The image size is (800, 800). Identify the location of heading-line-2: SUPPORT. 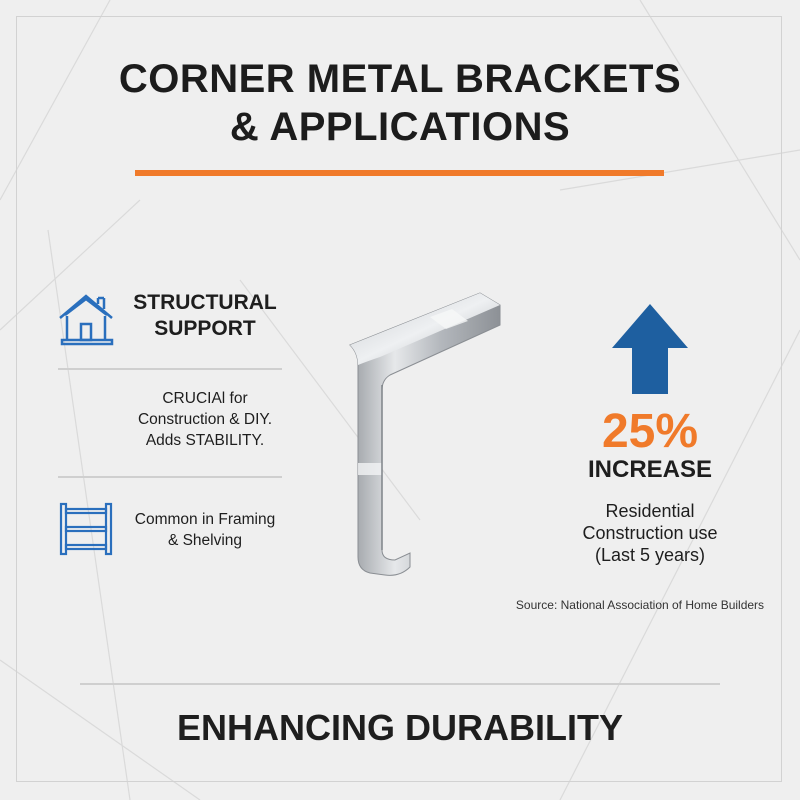
(205, 328).